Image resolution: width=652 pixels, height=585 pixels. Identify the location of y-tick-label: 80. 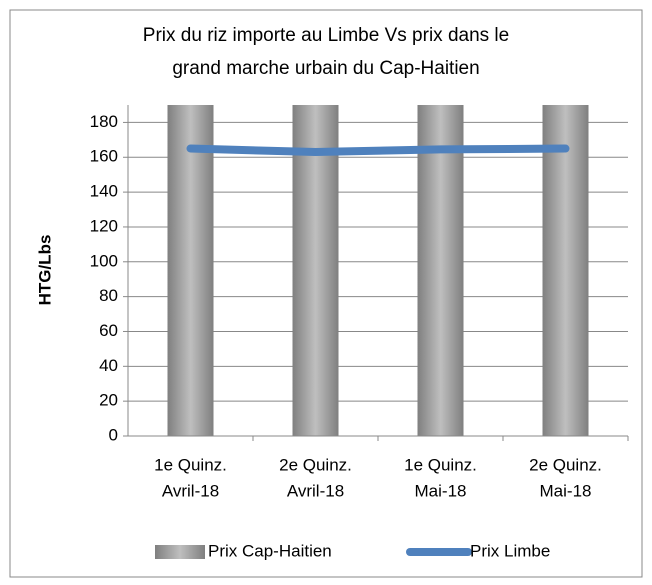
(108, 295).